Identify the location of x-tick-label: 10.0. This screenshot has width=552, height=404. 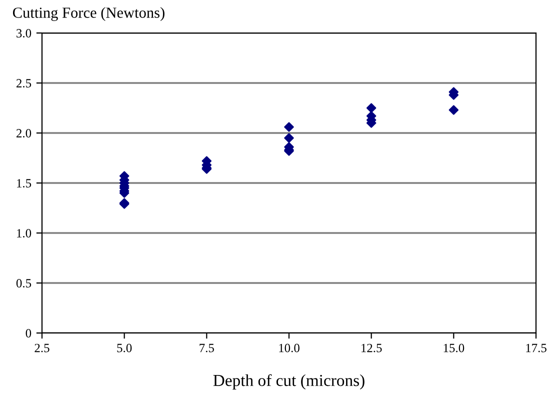
(289, 348).